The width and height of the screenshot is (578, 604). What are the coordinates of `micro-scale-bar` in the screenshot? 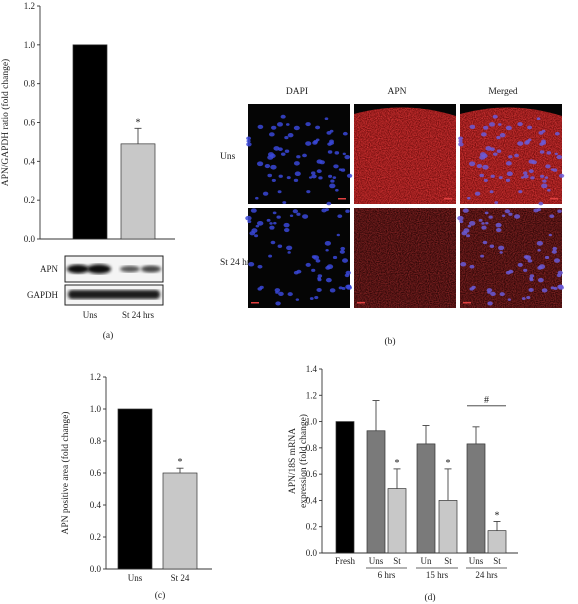 It's located at (448, 199).